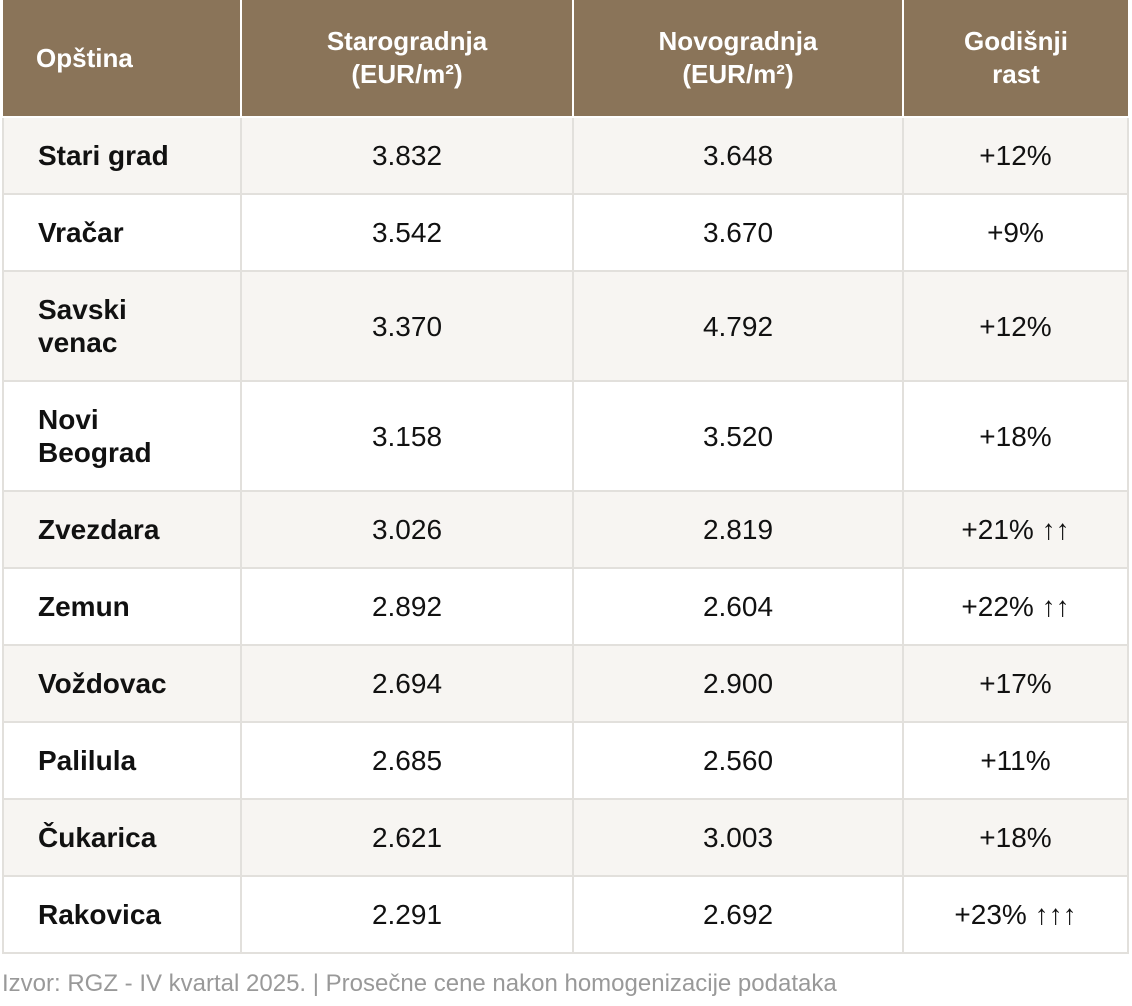 The height and width of the screenshot is (1006, 1132). Describe the element at coordinates (122, 837) in the screenshot. I see `municipality-name: Čukarica` at that location.